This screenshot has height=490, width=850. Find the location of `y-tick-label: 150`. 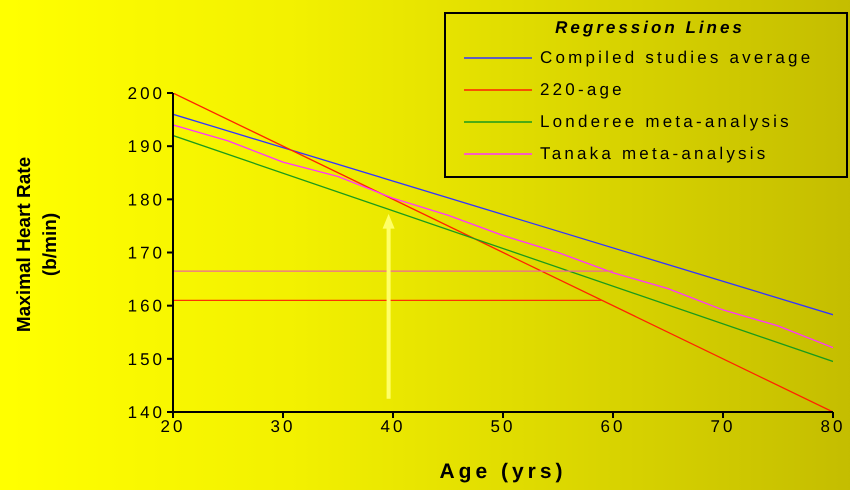

y-tick-label: 150 is located at coordinates (146, 359).